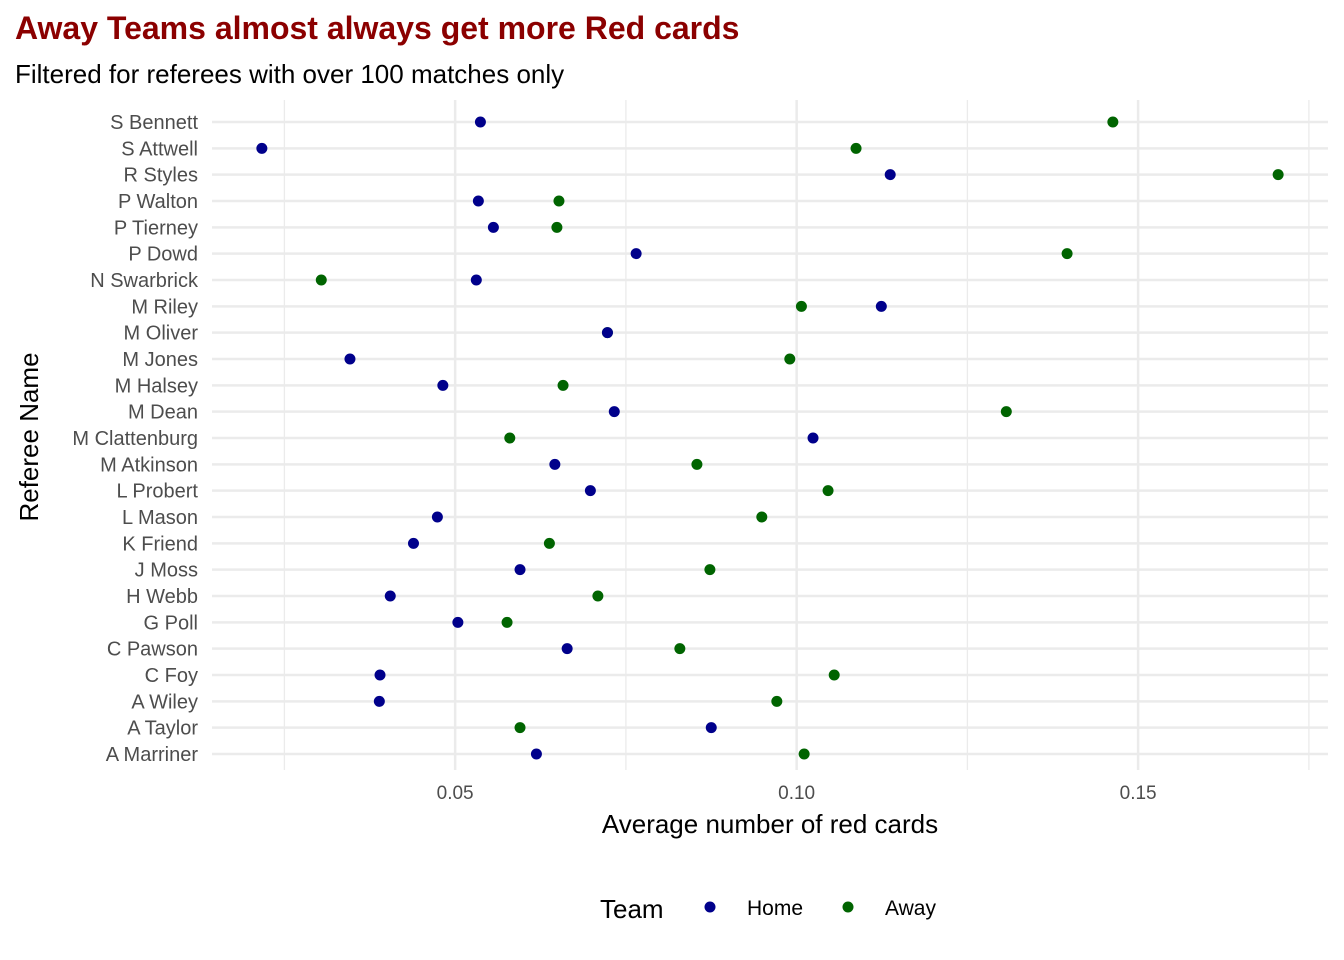 The image size is (1344, 960). I want to click on y-tick-label: S Bennett, so click(154, 123).